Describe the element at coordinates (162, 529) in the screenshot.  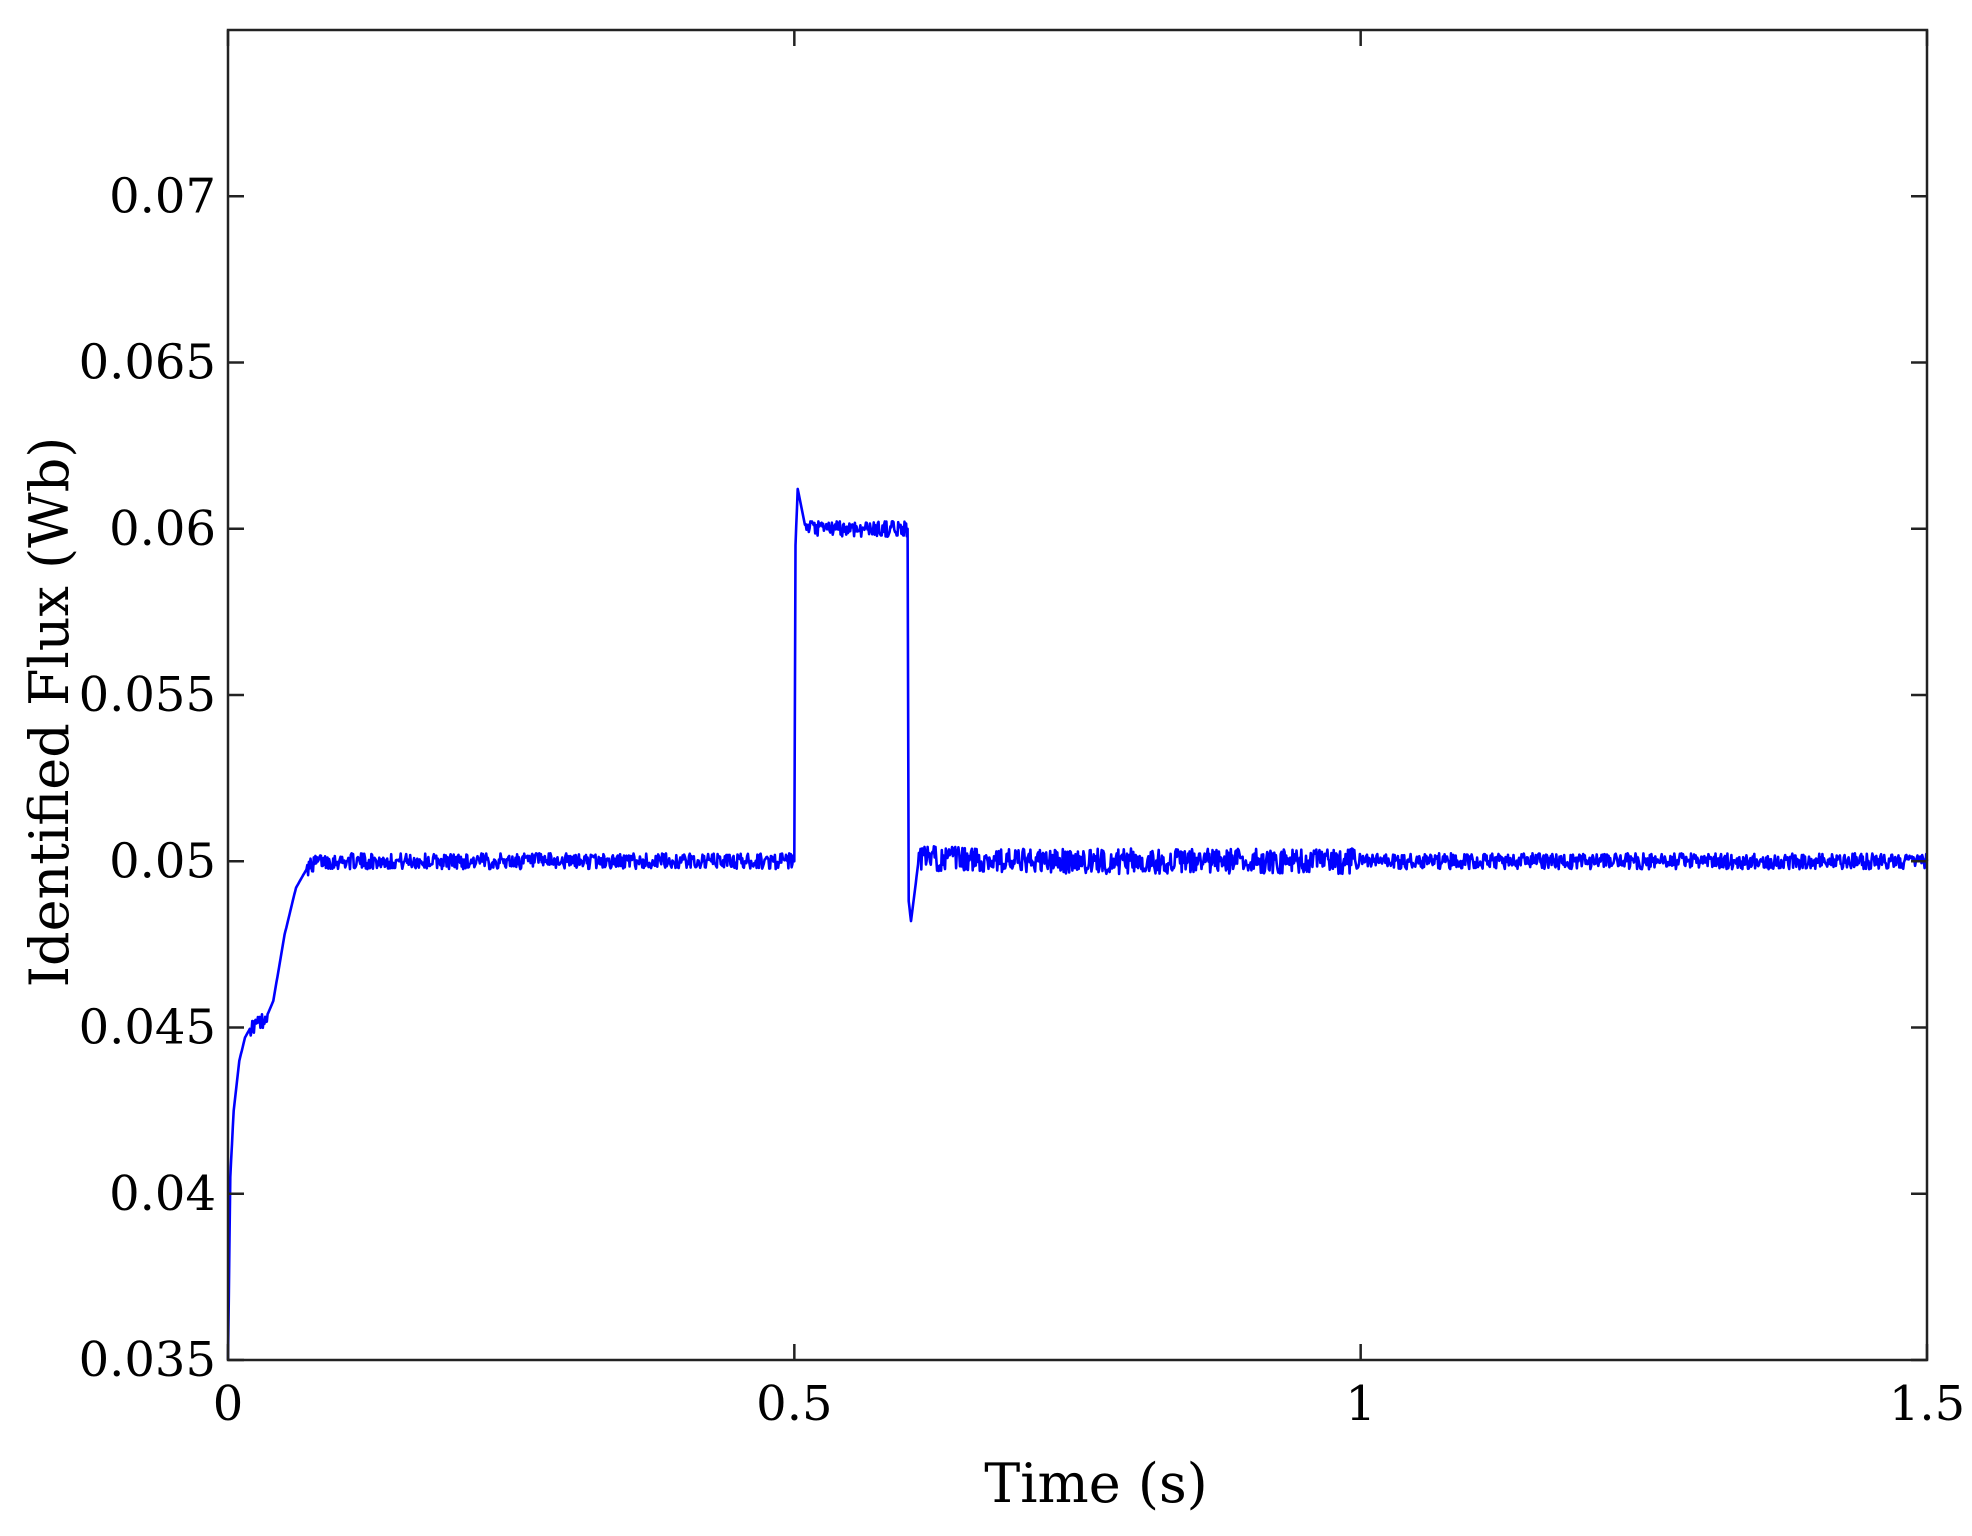
I see `y-tick-label: 0.06` at that location.